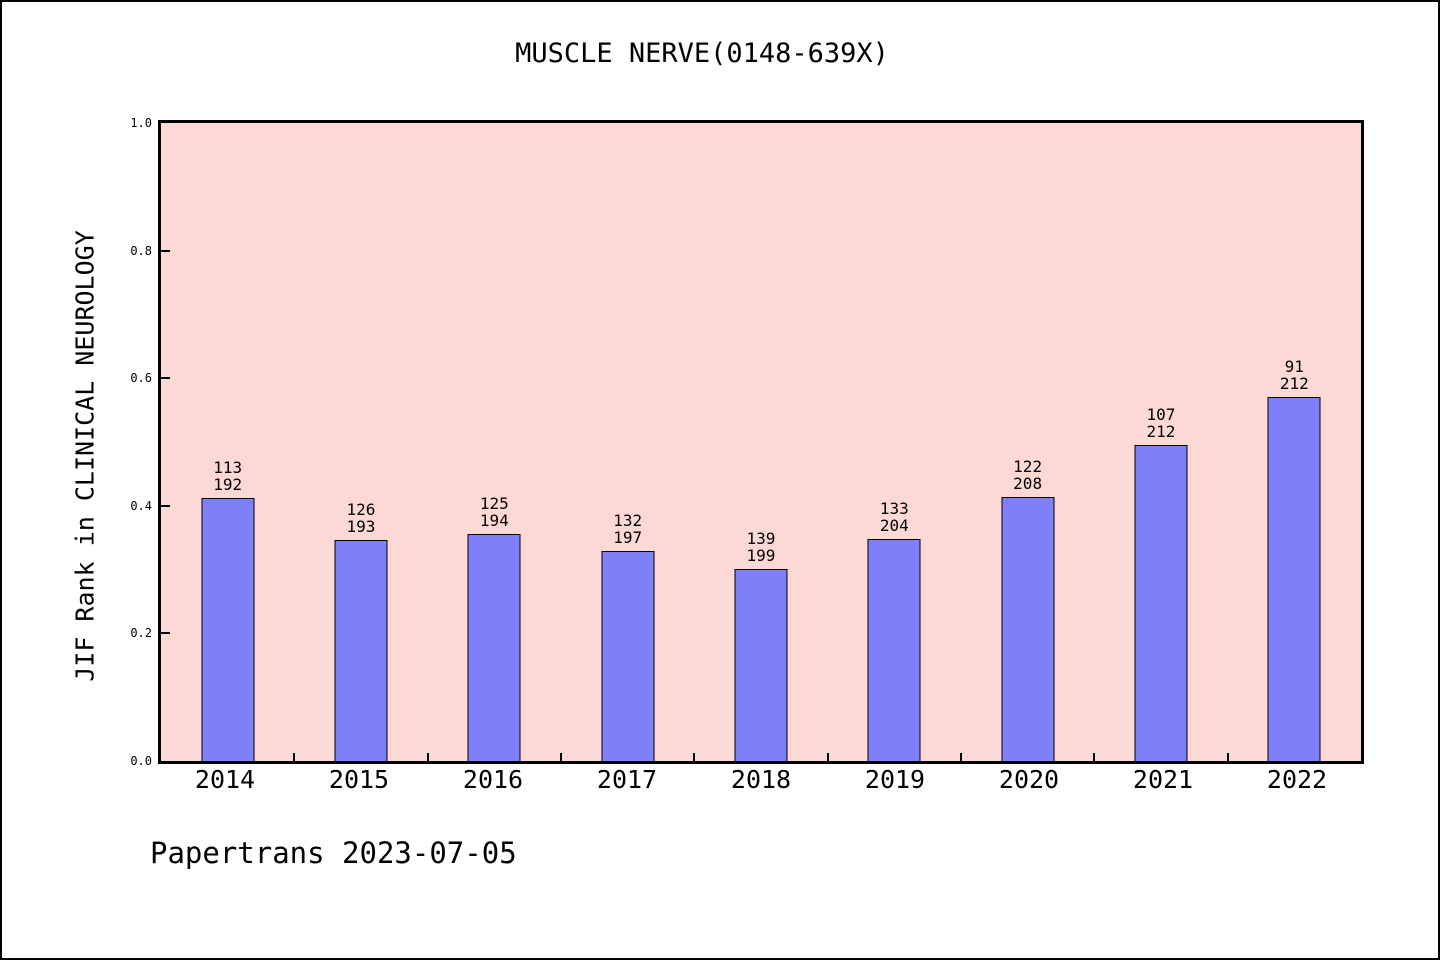 Image resolution: width=1440 pixels, height=960 pixels. Describe the element at coordinates (627, 442) in the screenshot. I see `bar-slot-2017: 132 197` at that location.